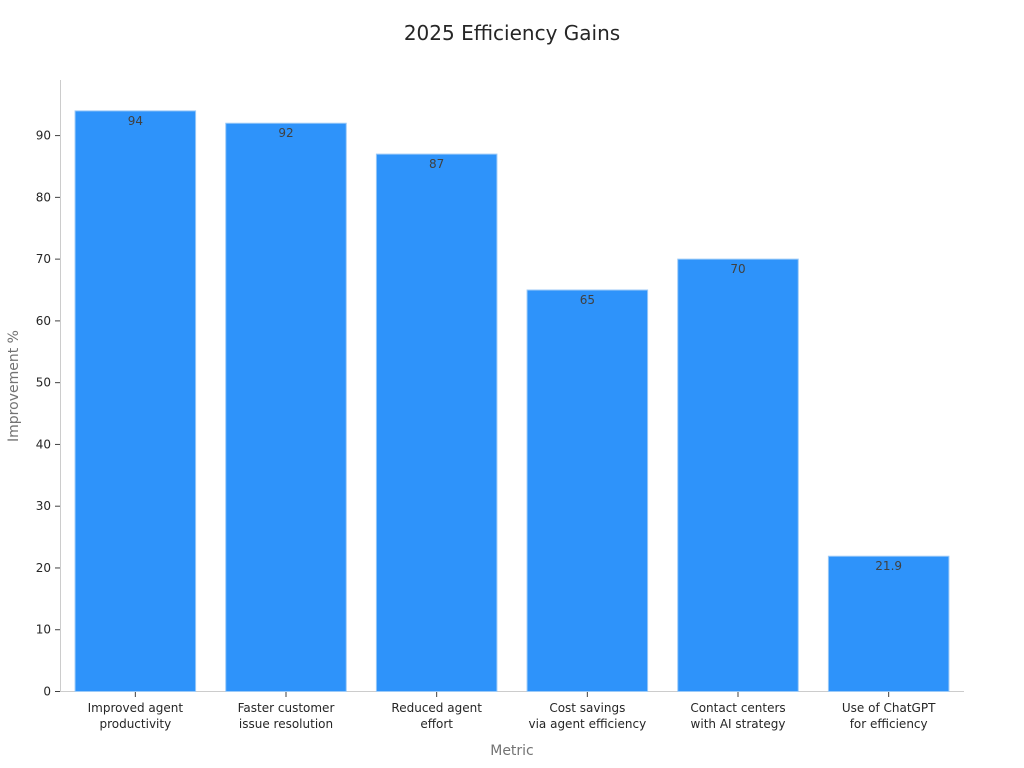  I want to click on y-axis-title: Improvement %, so click(14, 386).